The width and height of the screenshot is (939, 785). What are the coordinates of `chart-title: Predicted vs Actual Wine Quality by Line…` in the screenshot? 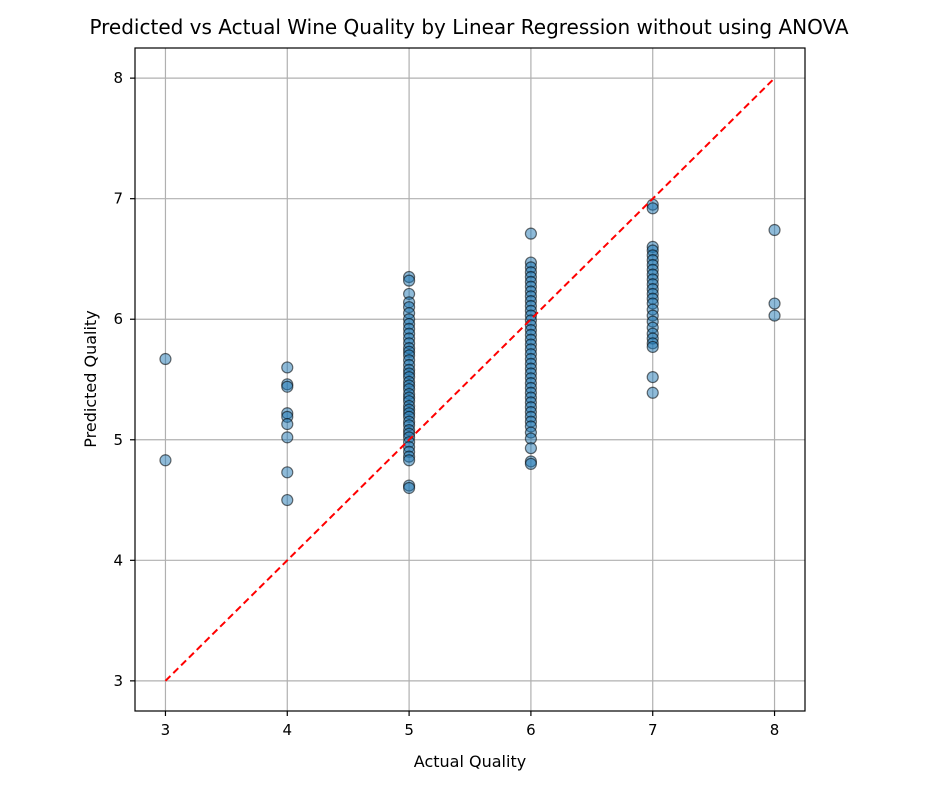 It's located at (468, 27).